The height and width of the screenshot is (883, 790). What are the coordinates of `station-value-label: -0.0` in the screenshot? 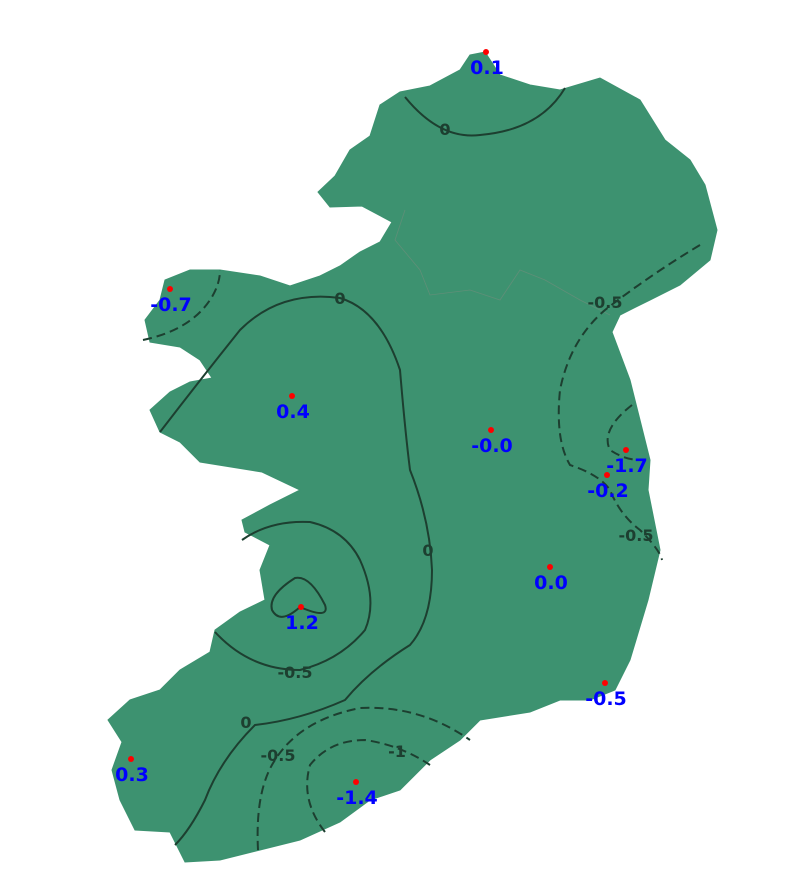 It's located at (492, 446).